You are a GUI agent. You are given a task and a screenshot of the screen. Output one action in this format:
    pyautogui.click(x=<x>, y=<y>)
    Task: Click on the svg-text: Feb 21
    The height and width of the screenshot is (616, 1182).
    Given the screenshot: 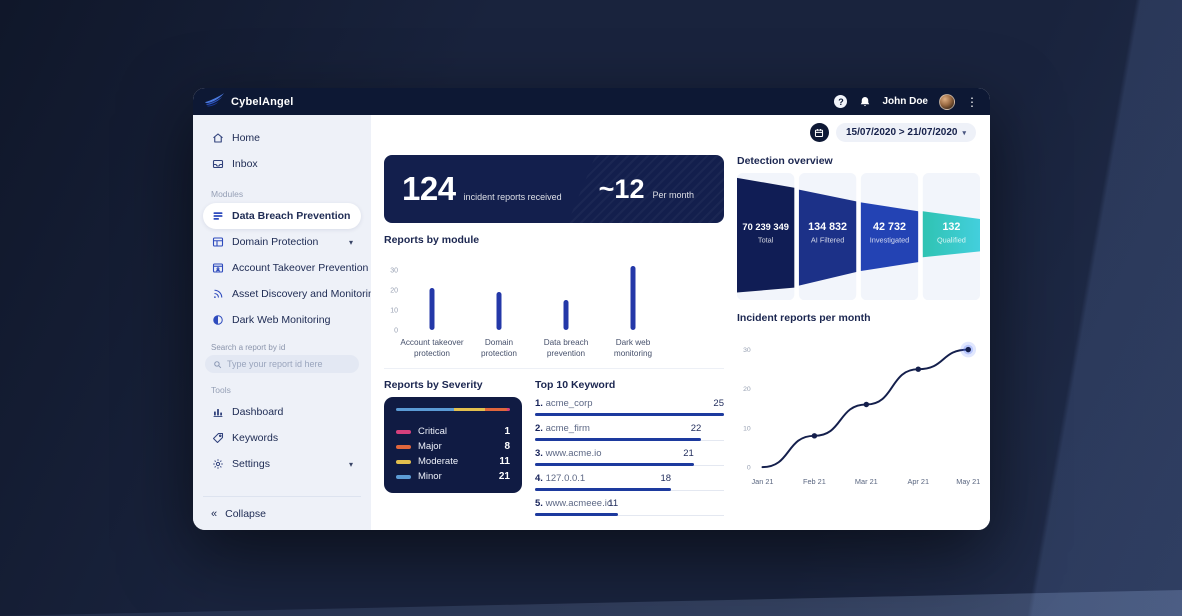 What is the action you would take?
    pyautogui.click(x=814, y=481)
    